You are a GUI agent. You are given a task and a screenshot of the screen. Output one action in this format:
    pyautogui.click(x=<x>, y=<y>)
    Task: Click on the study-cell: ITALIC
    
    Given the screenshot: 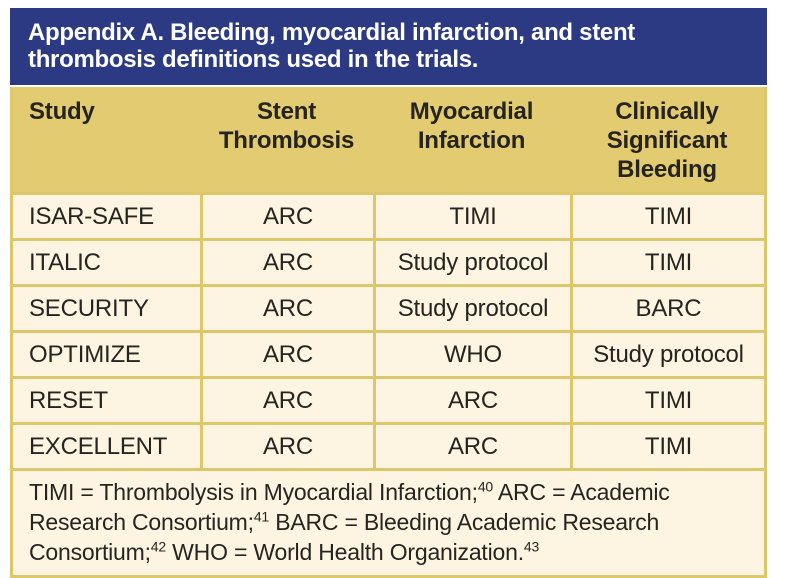 What is the action you would take?
    pyautogui.click(x=106, y=262)
    